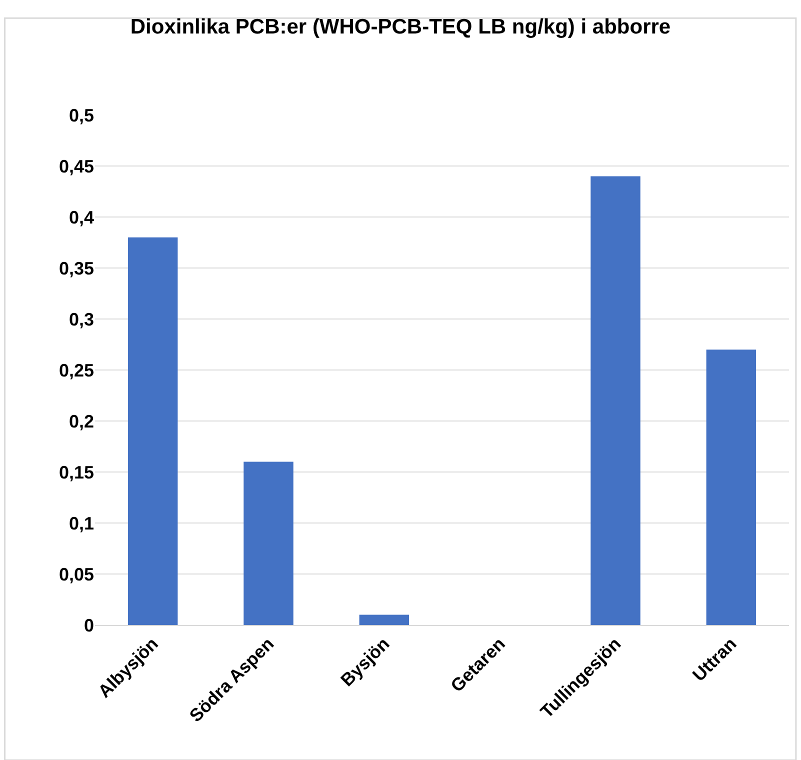 The height and width of the screenshot is (760, 801). What do you see at coordinates (76, 472) in the screenshot?
I see `y-tick-label: 0,15` at bounding box center [76, 472].